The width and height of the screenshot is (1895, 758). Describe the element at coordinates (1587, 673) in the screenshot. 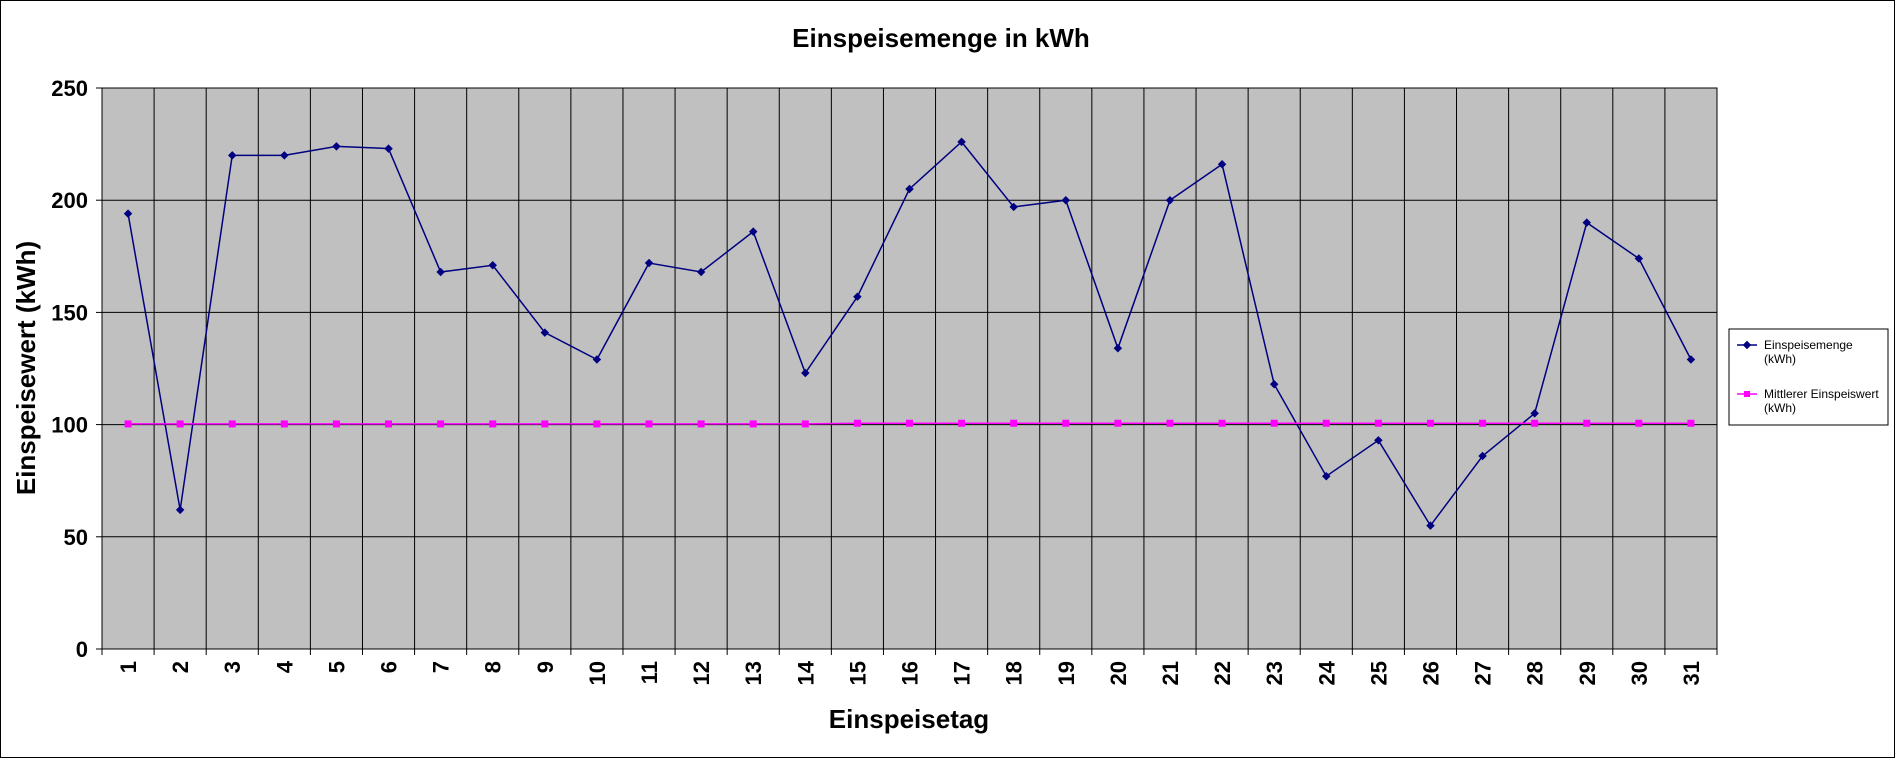

I see `x-tick-label: 29` at that location.